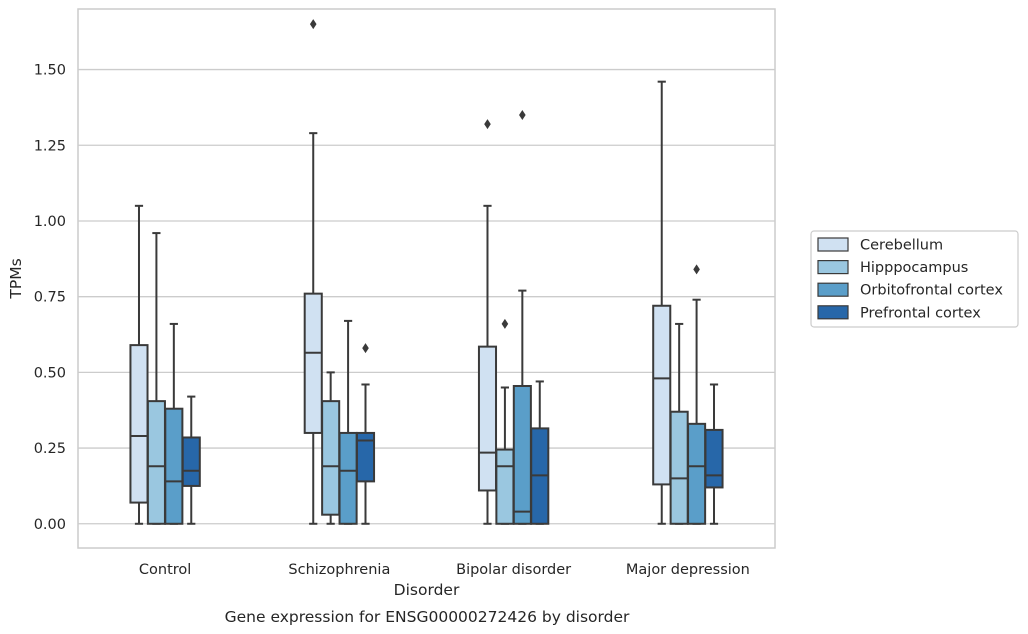 Image resolution: width=1028 pixels, height=634 pixels. What do you see at coordinates (662, 302) in the screenshot?
I see `box-major-depression-cerebellum` at bounding box center [662, 302].